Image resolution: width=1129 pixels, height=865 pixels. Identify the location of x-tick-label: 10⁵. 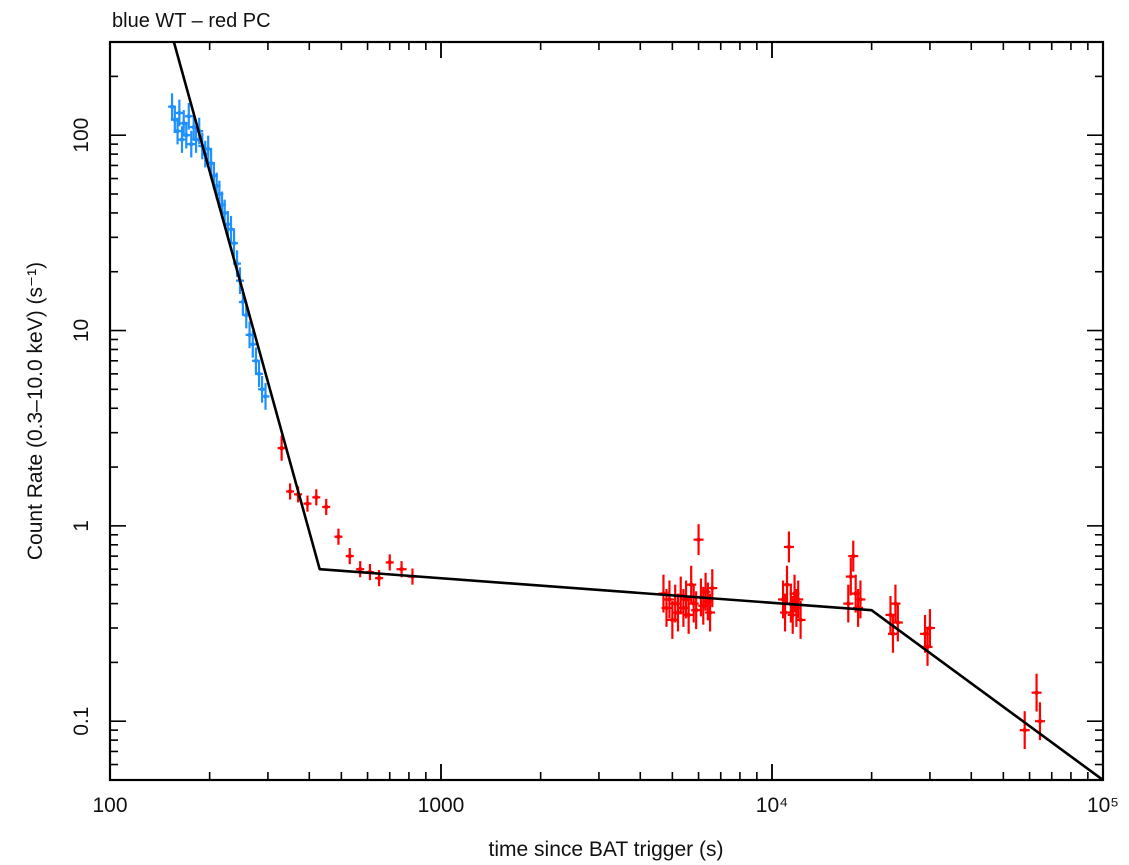
(1103, 805).